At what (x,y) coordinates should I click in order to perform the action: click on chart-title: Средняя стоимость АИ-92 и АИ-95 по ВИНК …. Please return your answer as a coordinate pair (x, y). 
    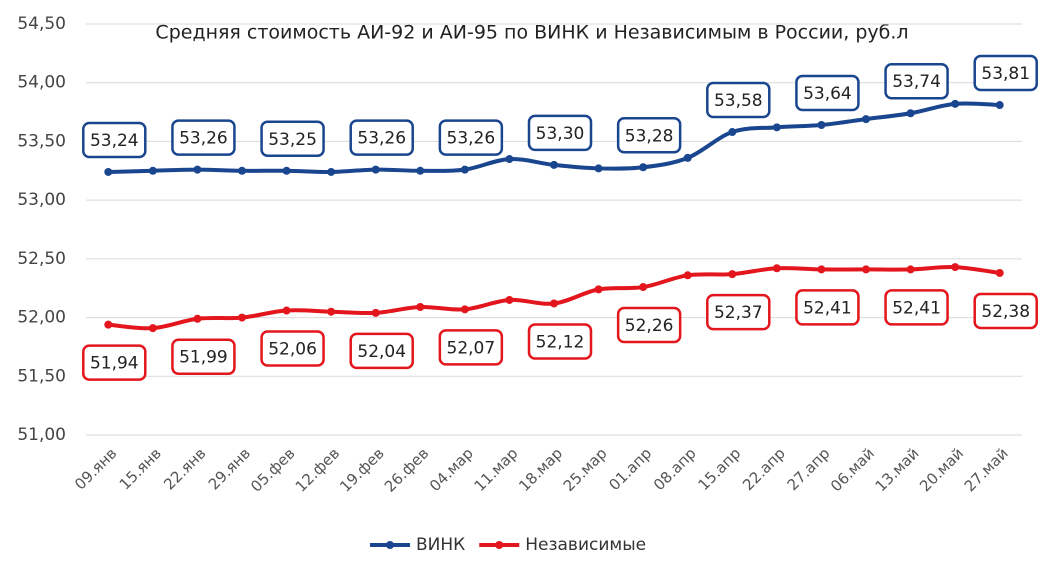
    Looking at the image, I should click on (531, 33).